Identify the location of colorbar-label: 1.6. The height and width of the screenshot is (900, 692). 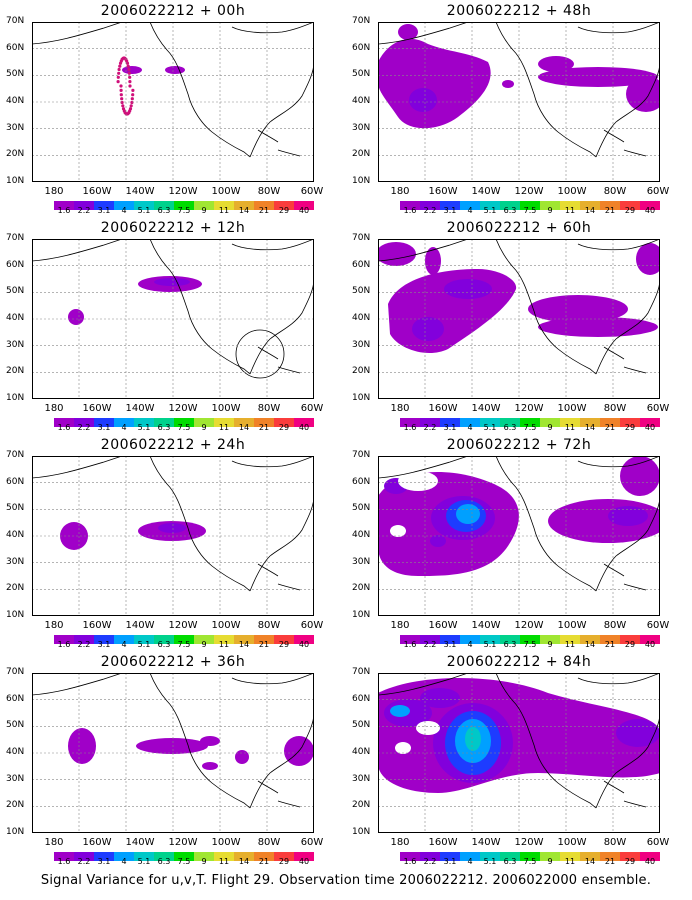
(64, 427).